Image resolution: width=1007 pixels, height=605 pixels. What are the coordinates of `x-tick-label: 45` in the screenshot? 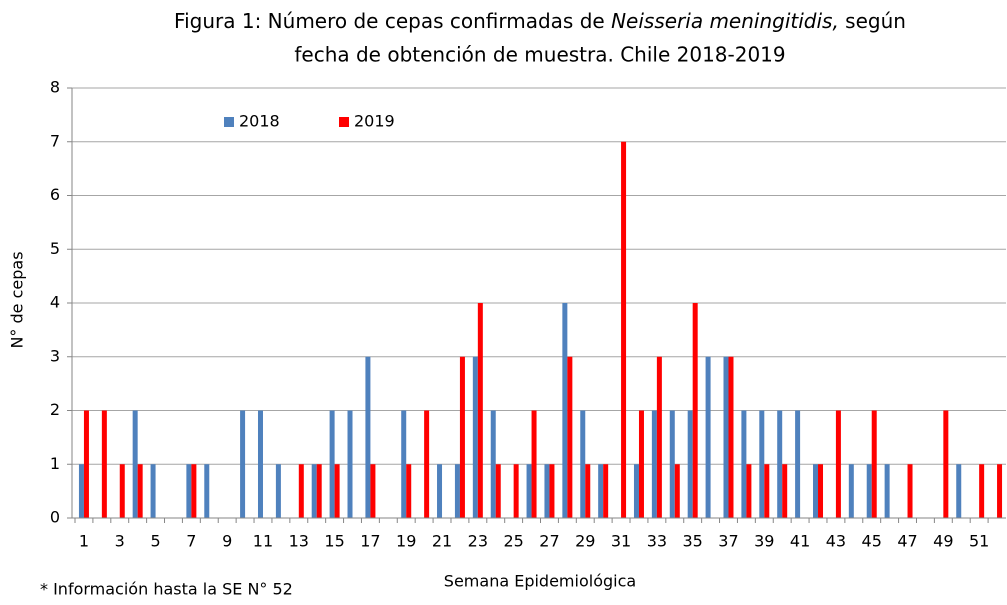 It's located at (872, 541).